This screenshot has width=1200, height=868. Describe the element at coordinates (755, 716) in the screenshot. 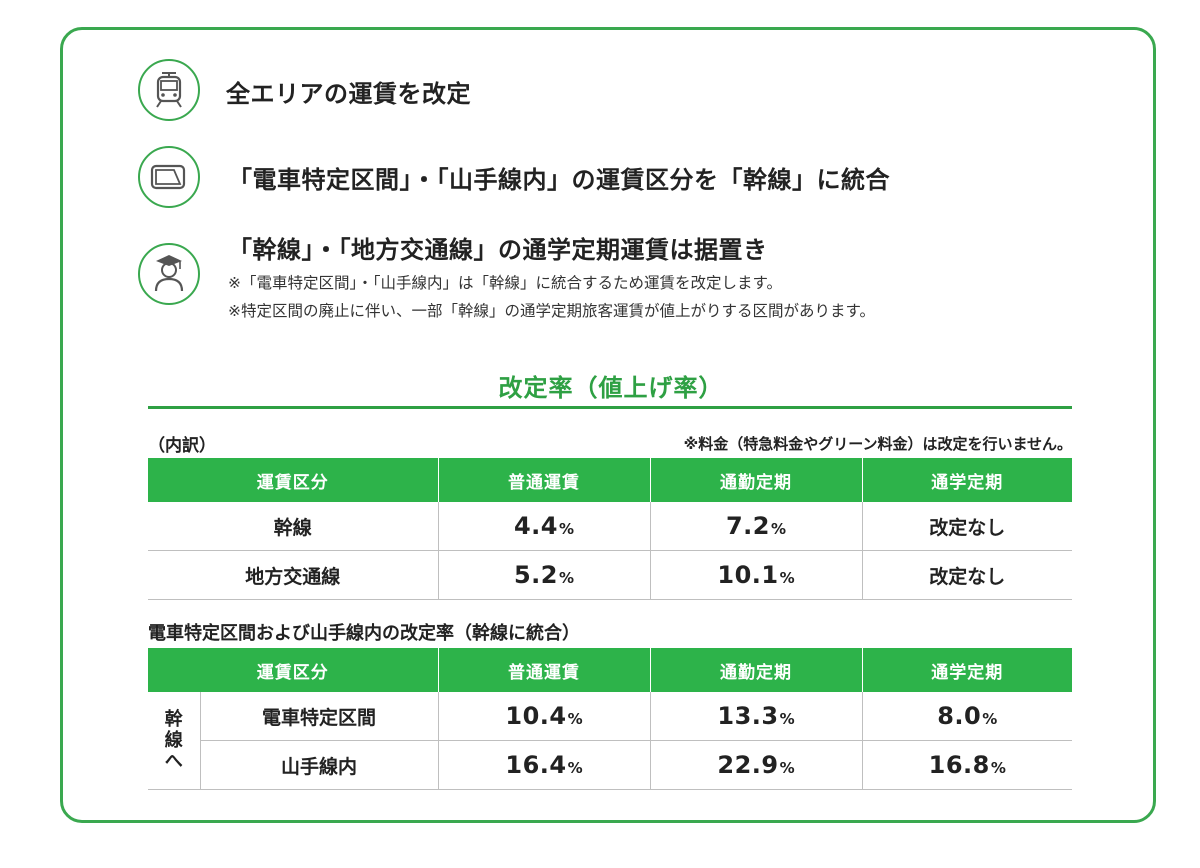

I see `commuter-pass-rate: 13.3%` at that location.